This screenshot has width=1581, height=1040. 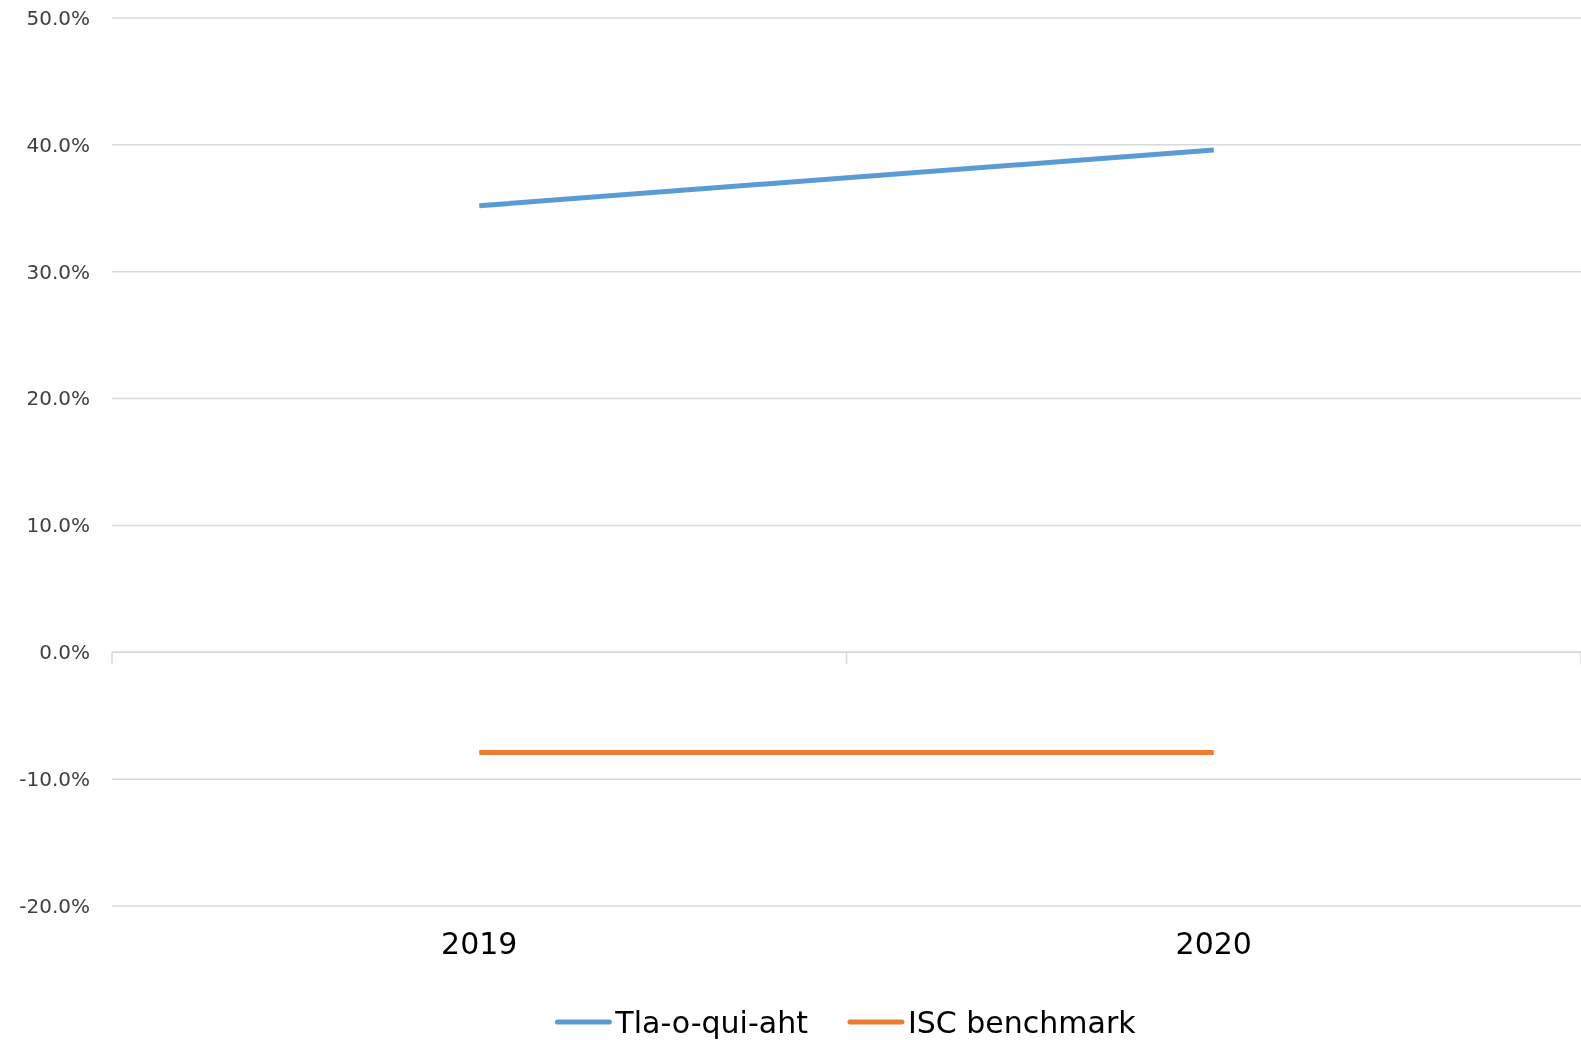 What do you see at coordinates (711, 1022) in the screenshot?
I see `legend-label: Tla-o-qui-aht` at bounding box center [711, 1022].